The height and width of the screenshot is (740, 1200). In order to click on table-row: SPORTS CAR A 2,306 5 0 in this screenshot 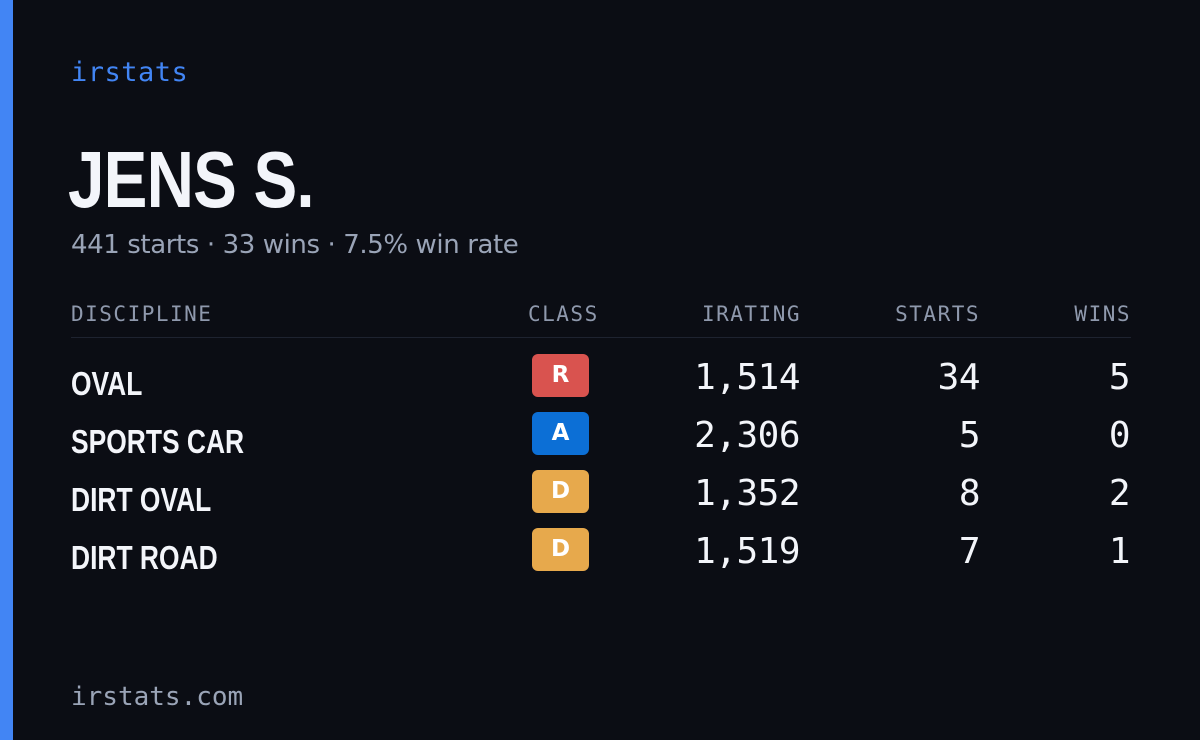, I will do `click(601, 440)`.